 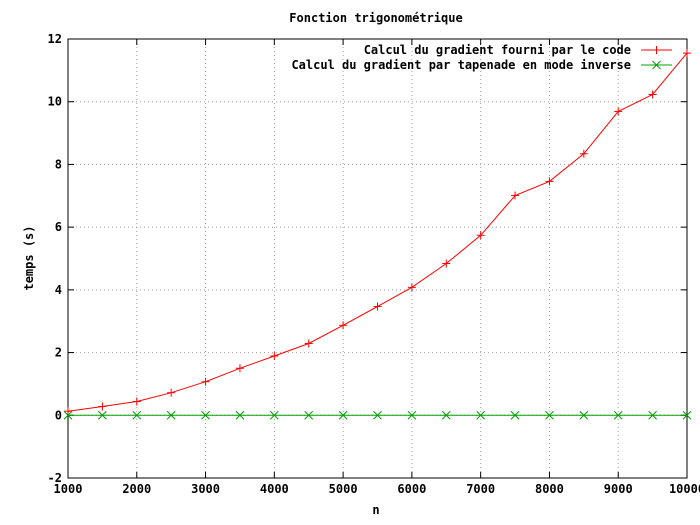 I want to click on y-tick-label-6: 10, so click(x=55, y=102).